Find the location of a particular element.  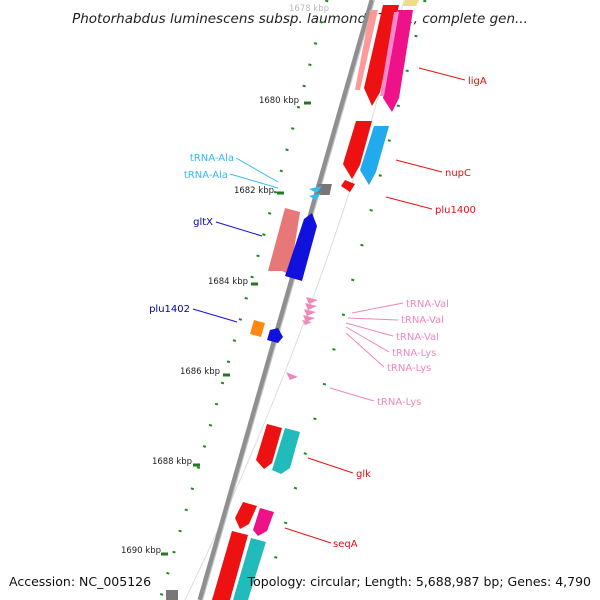

label-trna-ala-1: tRNA-Ala is located at coordinates (212, 158).